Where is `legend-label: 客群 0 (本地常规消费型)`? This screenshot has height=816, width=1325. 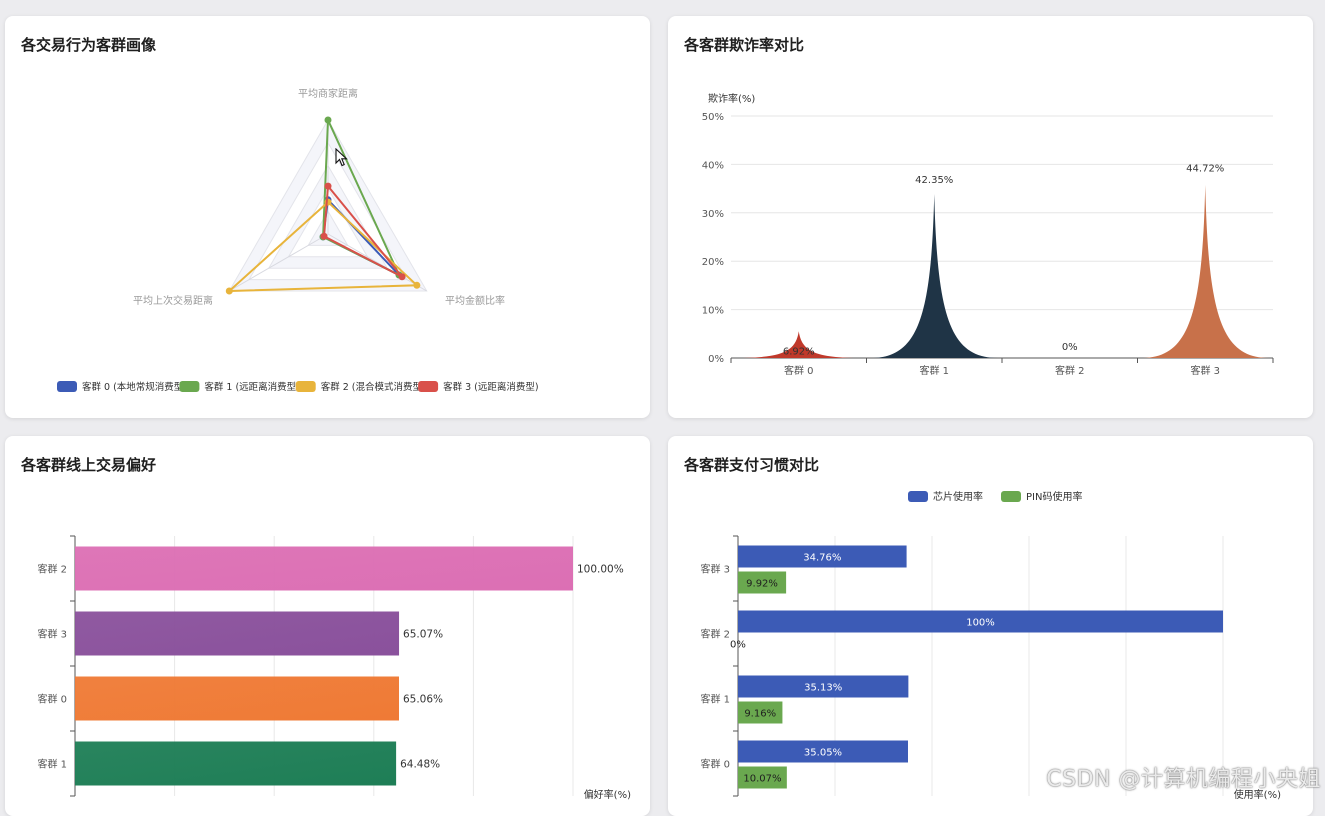
legend-label: 客群 0 (本地常规消费型) is located at coordinates (134, 387).